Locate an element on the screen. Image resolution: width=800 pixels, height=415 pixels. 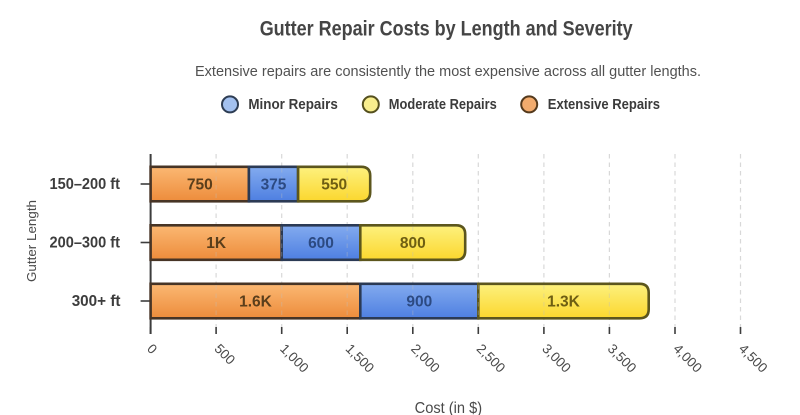
svg-text: 800 is located at coordinates (413, 243).